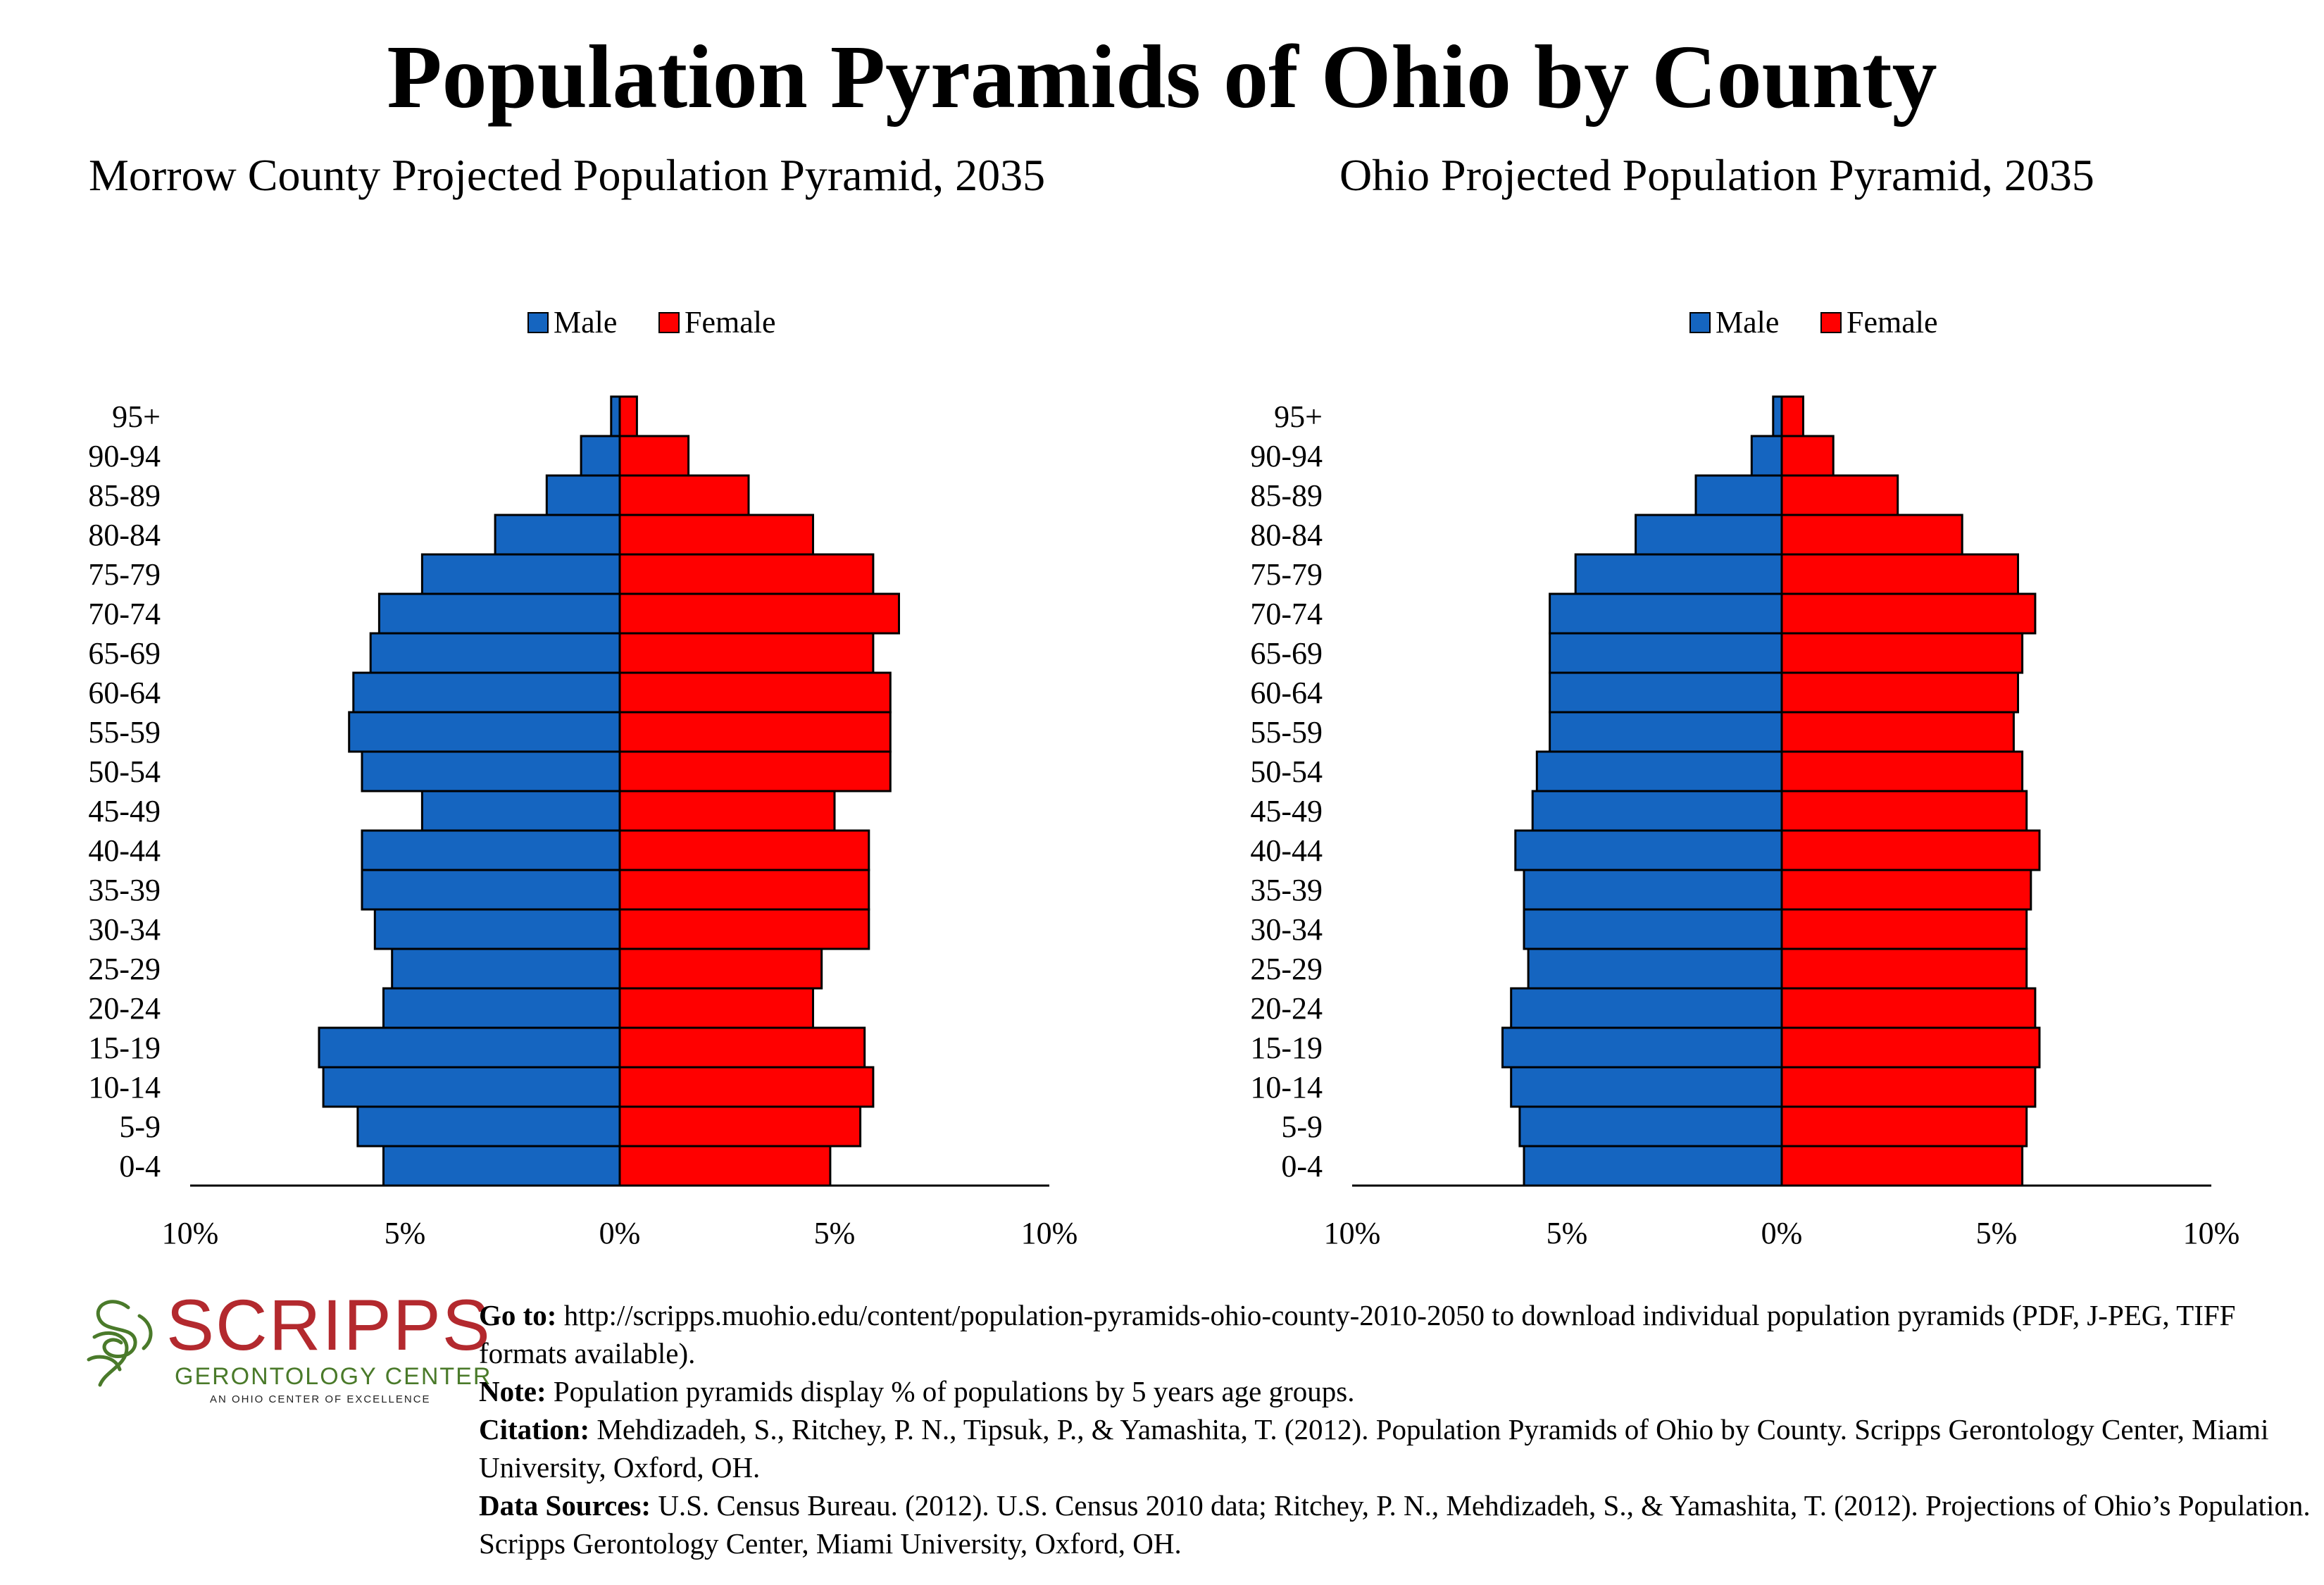  What do you see at coordinates (333, 1376) in the screenshot?
I see `logo-subtitle: GERONTOLOGY CENTER` at bounding box center [333, 1376].